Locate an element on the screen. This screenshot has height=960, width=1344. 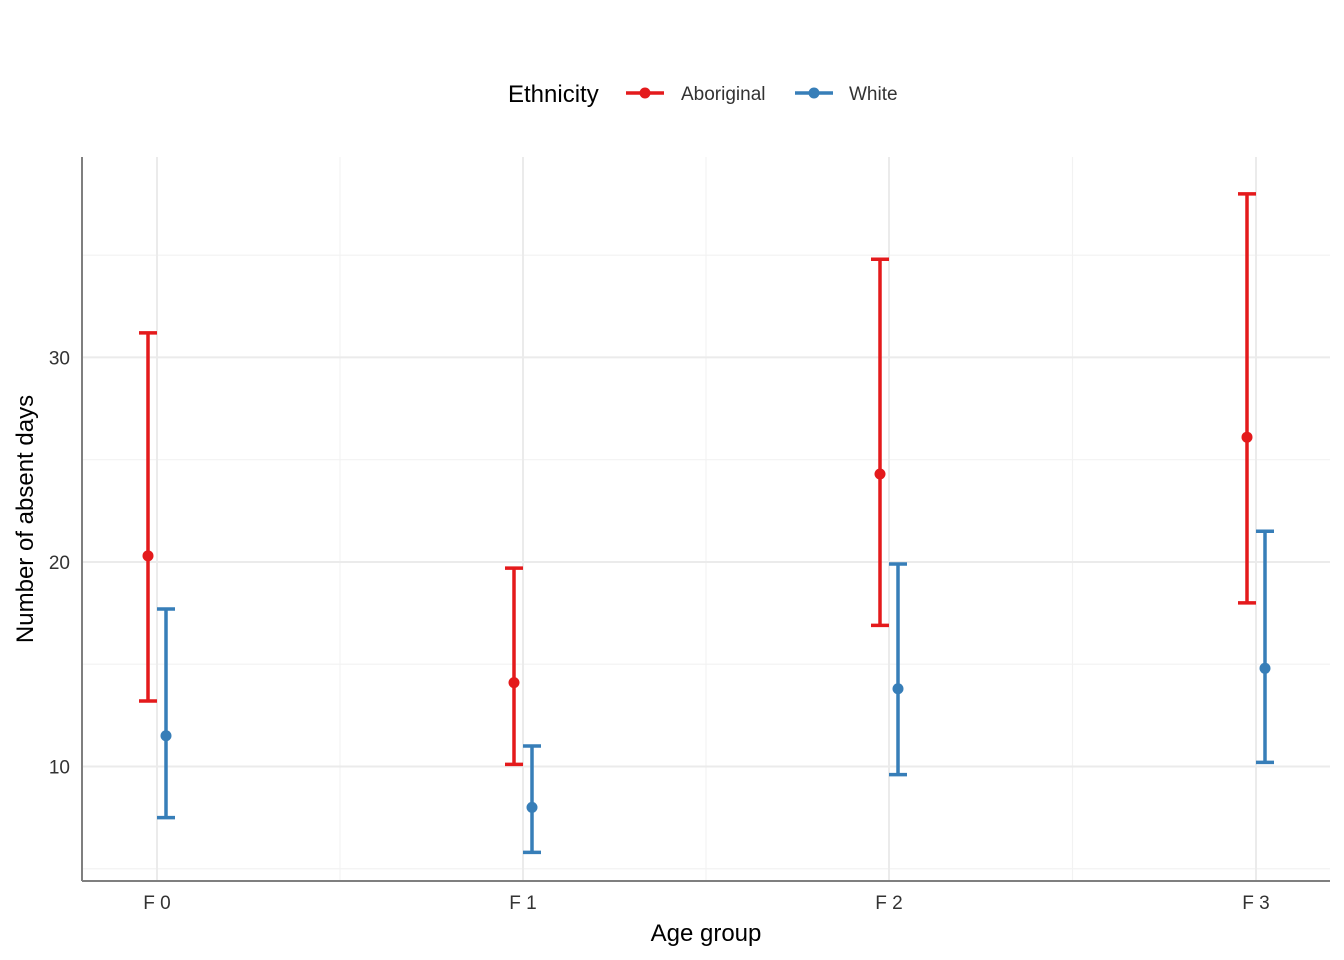
x-tick-label: F 1 is located at coordinates (522, 903).